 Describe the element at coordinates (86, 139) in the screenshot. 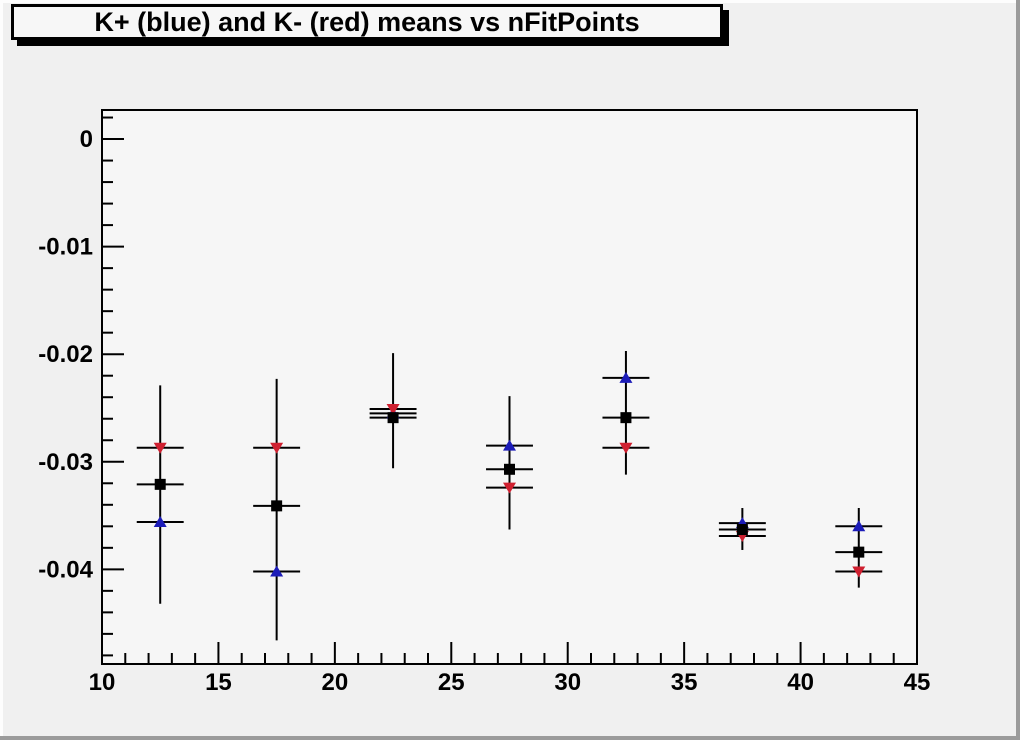

I see `y-axis-tick-label: 0` at that location.